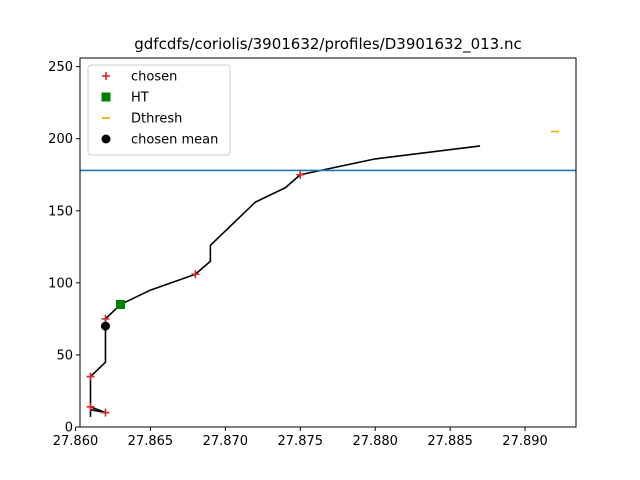 The height and width of the screenshot is (480, 640). I want to click on legend-label-HT: HT, so click(140, 98).